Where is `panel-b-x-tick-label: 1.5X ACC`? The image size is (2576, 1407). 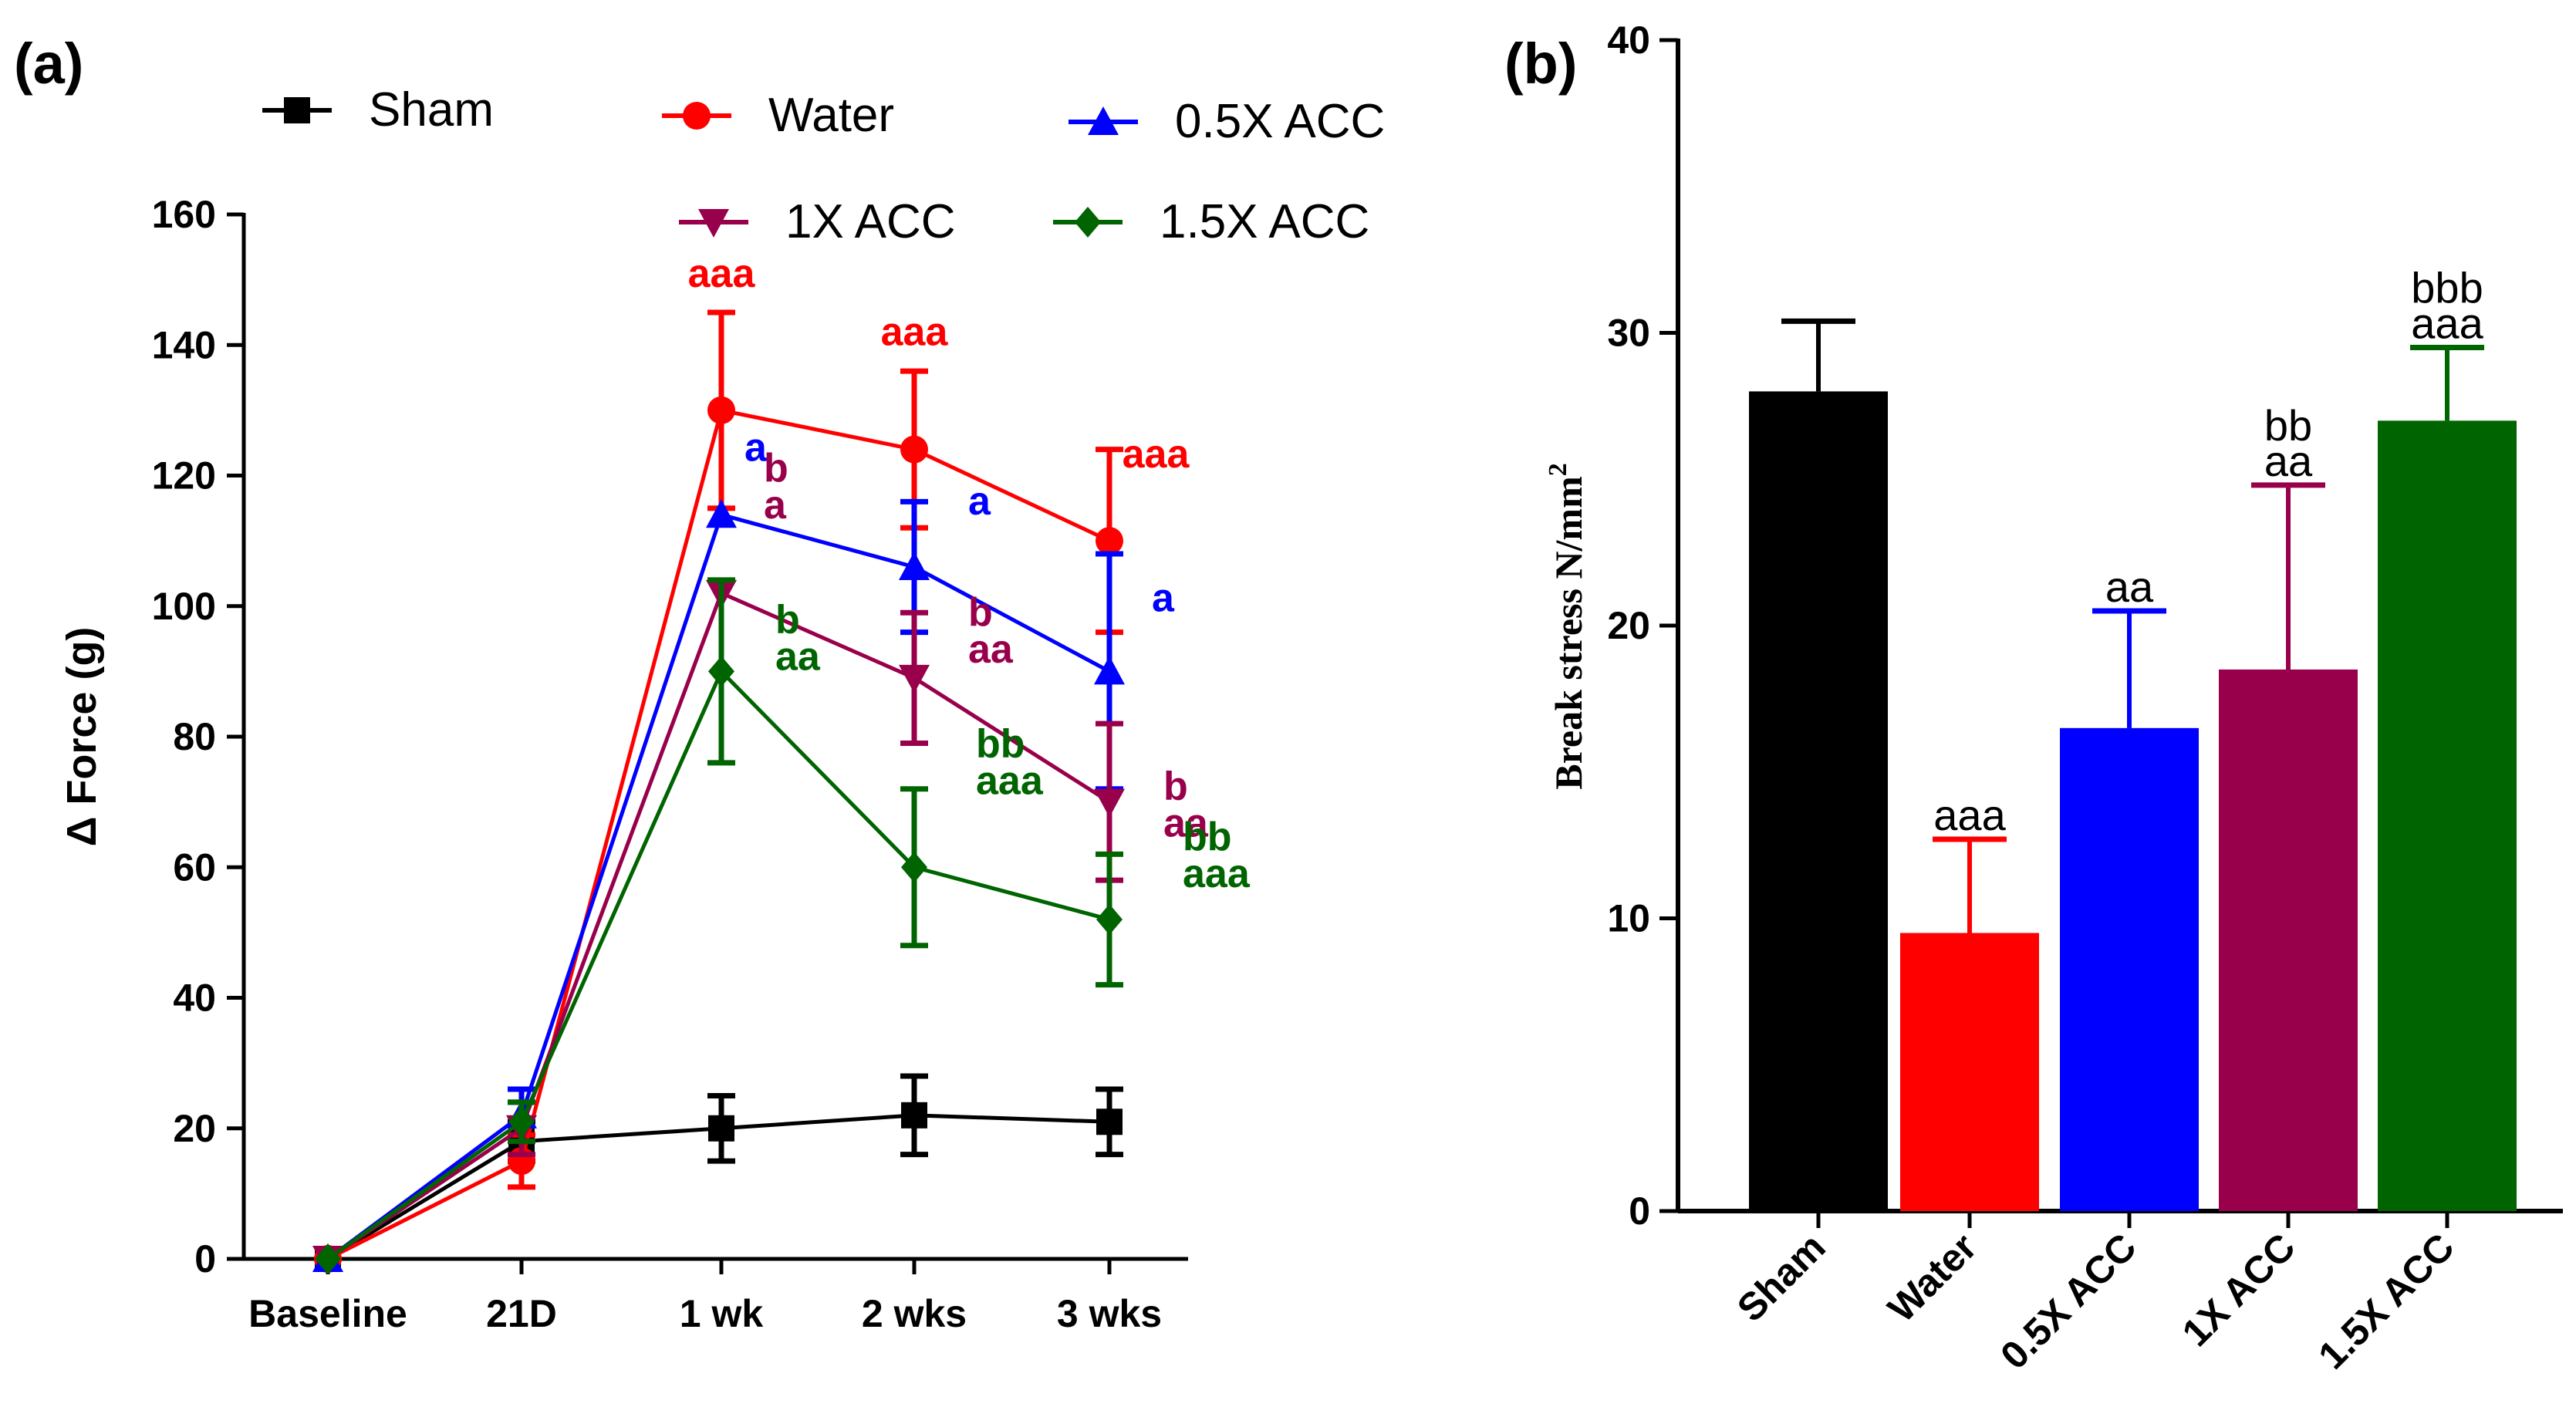 panel-b-x-tick-label: 1.5X ACC is located at coordinates (2386, 1301).